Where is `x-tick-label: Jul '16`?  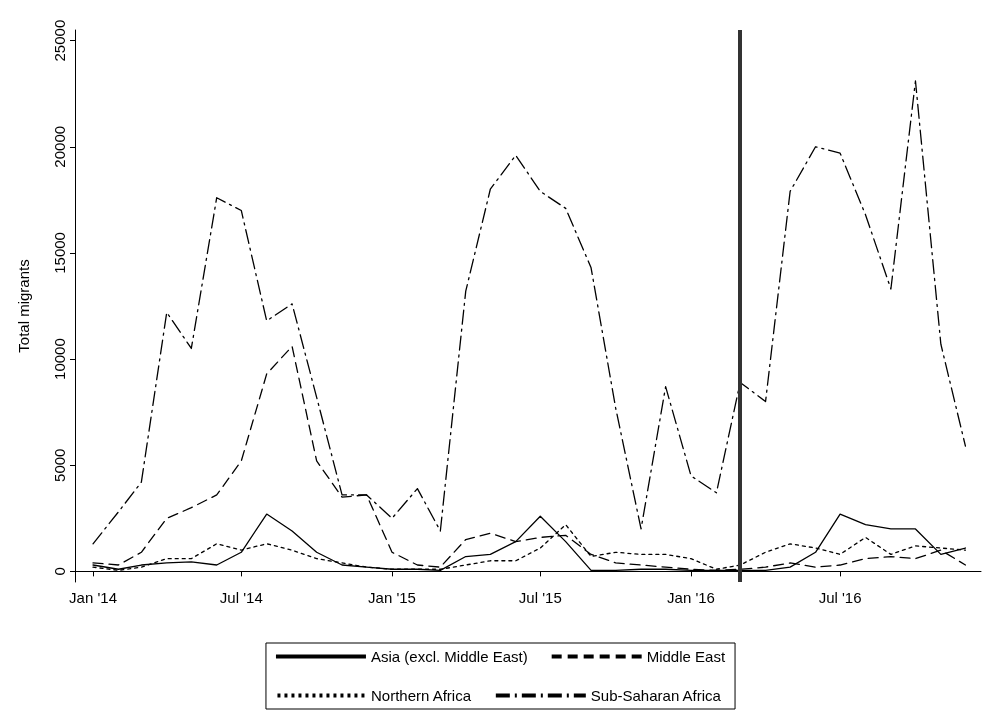
x-tick-label: Jul '16 is located at coordinates (840, 597).